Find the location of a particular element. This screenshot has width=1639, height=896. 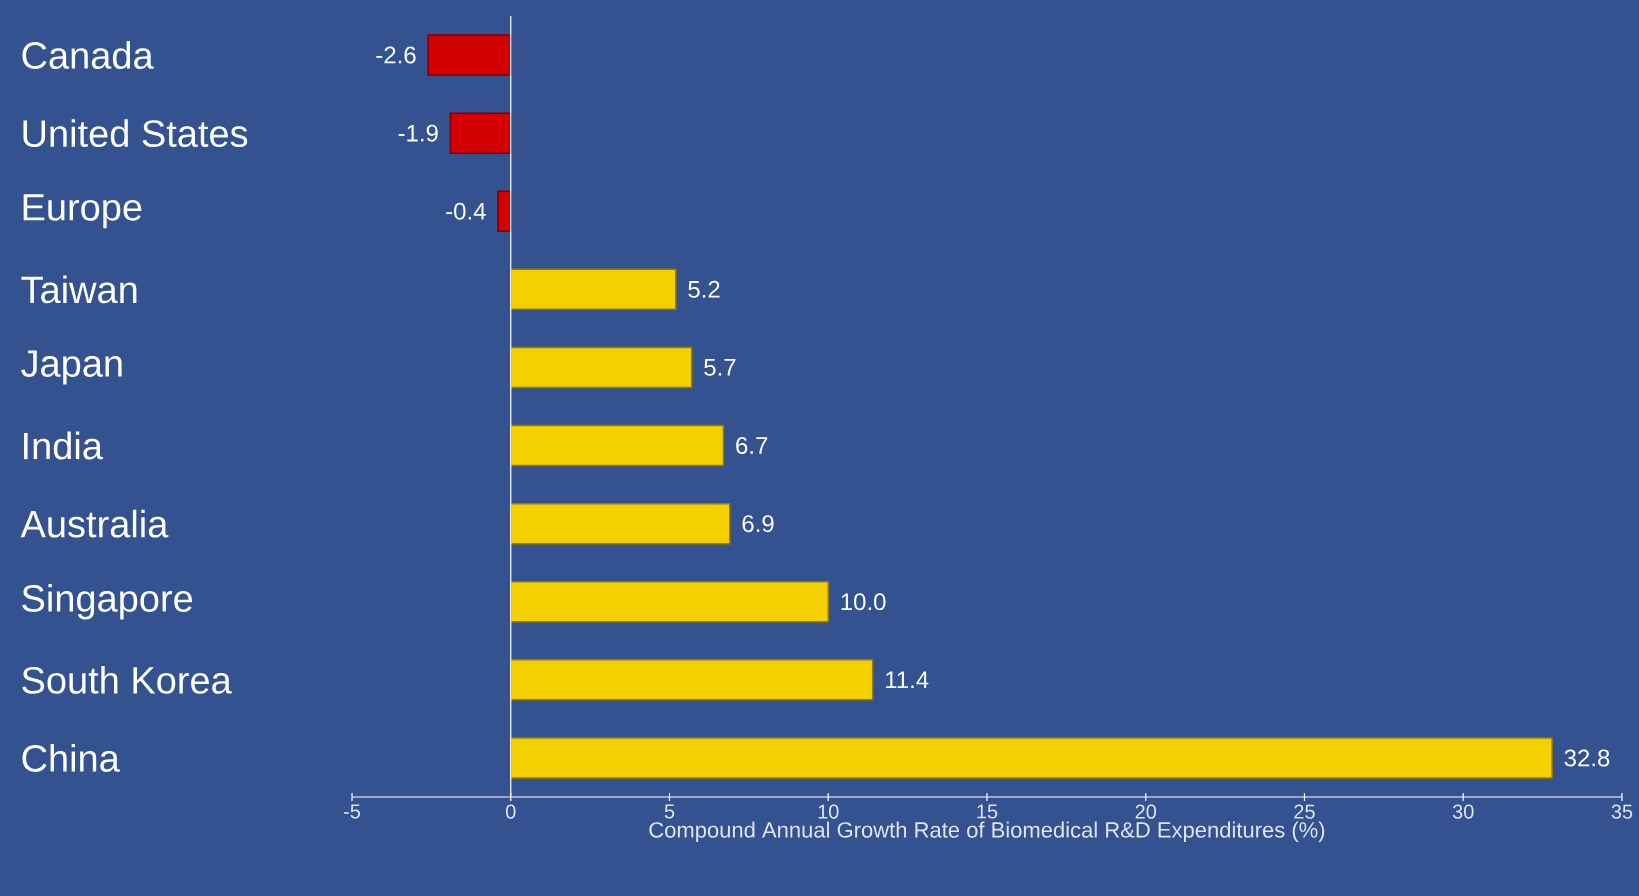

x-tick-label: 5 is located at coordinates (669, 811).